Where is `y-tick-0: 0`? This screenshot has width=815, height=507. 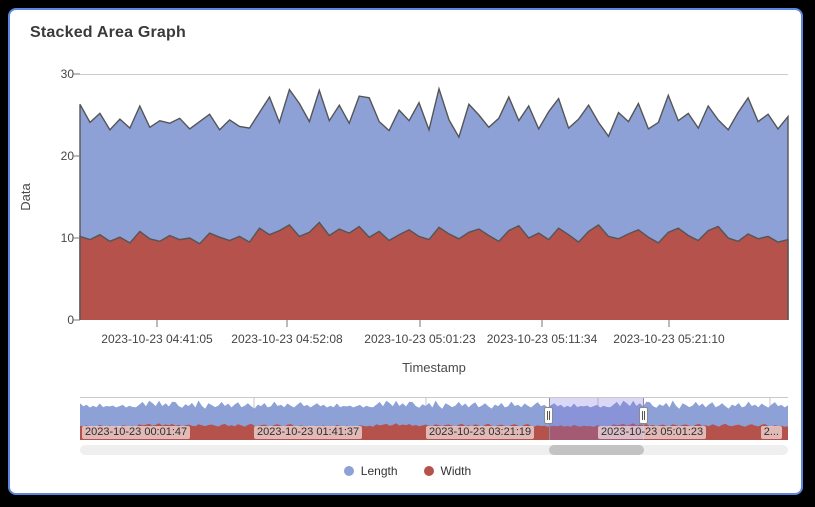 y-tick-0: 0 is located at coordinates (70, 320).